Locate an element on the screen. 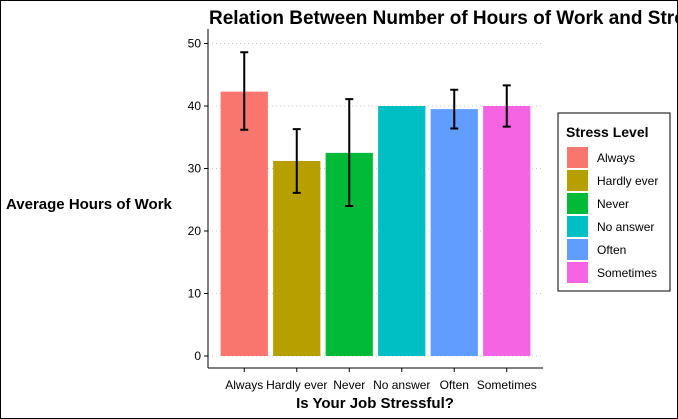  legend-swatch-hardly-ever is located at coordinates (577, 180).